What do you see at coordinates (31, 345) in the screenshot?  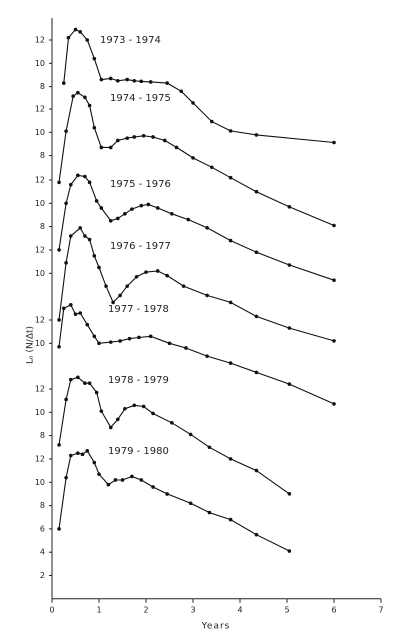 I see `y-axis-label: Lₒ (N/Δt)` at bounding box center [31, 345].